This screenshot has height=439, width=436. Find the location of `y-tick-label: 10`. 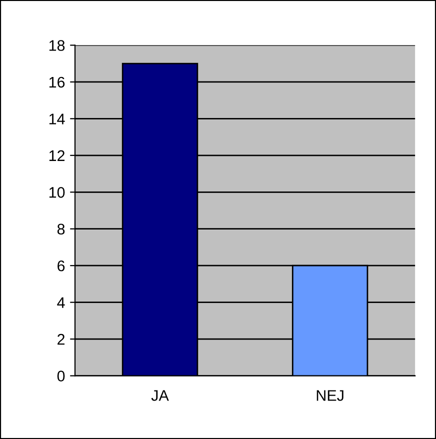

y-tick-label: 10 is located at coordinates (57, 192).